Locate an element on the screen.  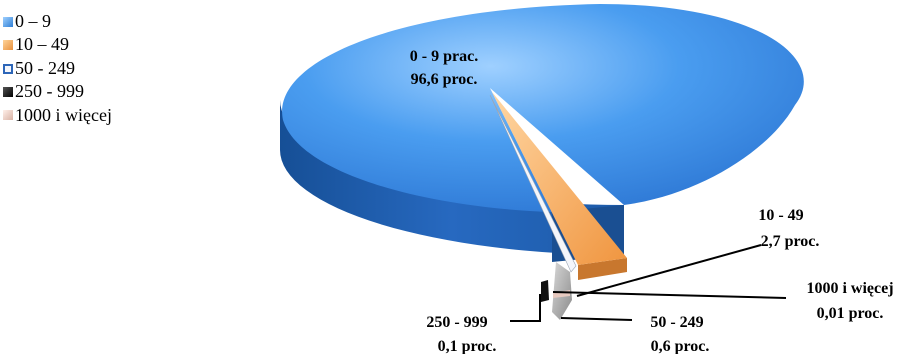
legend-item-0-9: 0 – 9 is located at coordinates (57, 21).